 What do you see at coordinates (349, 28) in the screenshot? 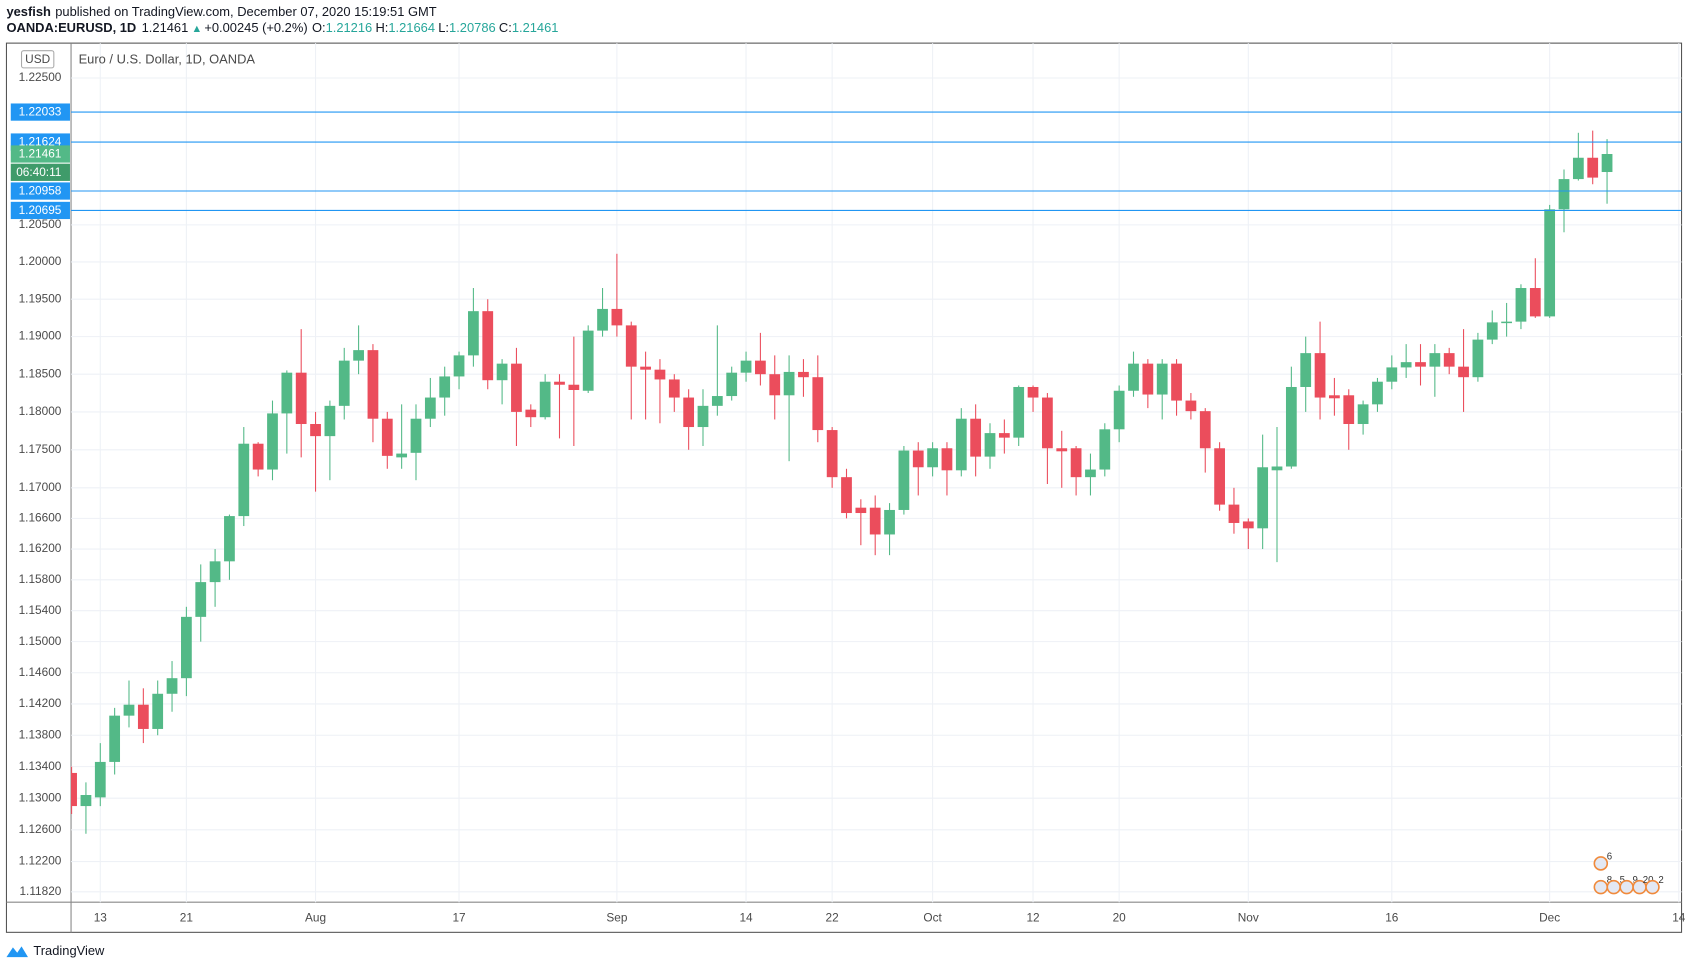
I see `o-value: 1.21216` at bounding box center [349, 28].